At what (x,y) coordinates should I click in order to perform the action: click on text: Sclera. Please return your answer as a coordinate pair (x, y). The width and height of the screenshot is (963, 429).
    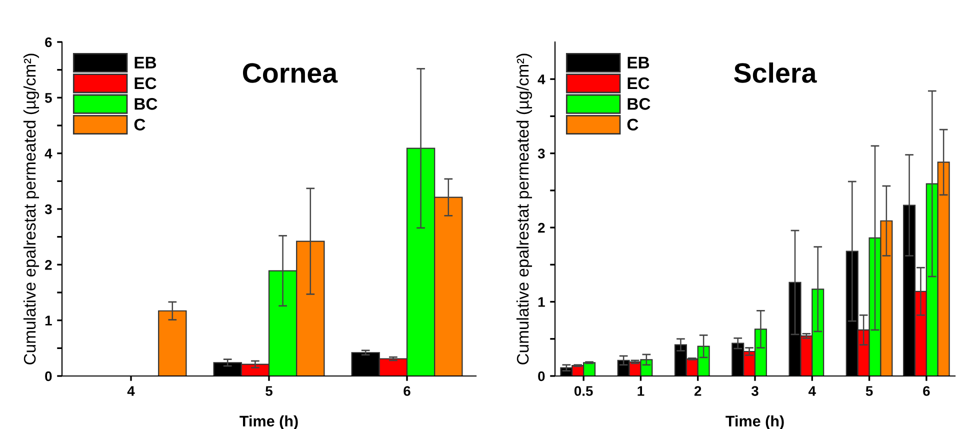
    Looking at the image, I should click on (775, 72).